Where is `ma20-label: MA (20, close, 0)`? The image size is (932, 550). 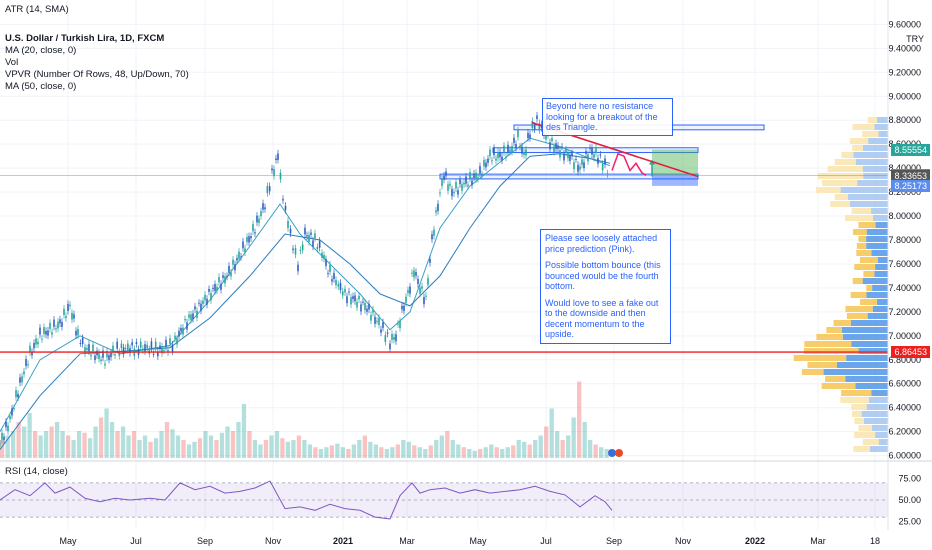 ma20-label: MA (20, close, 0) is located at coordinates (41, 50).